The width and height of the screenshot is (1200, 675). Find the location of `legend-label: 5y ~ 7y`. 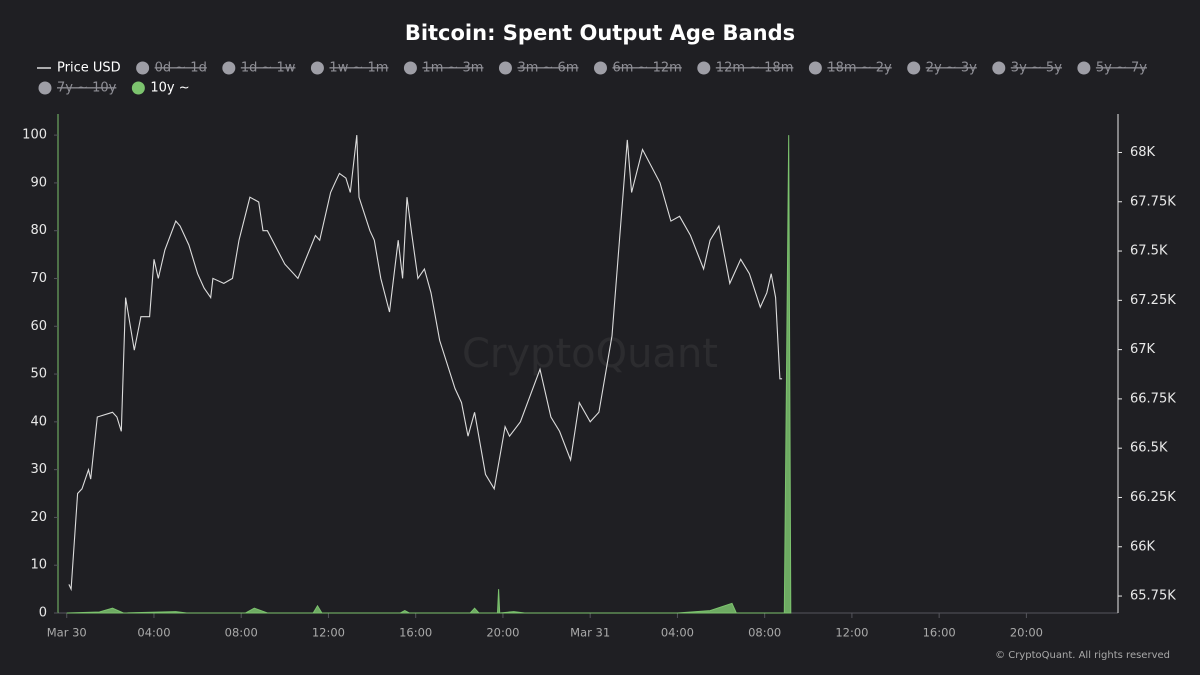

legend-label: 5y ~ 7y is located at coordinates (1121, 68).